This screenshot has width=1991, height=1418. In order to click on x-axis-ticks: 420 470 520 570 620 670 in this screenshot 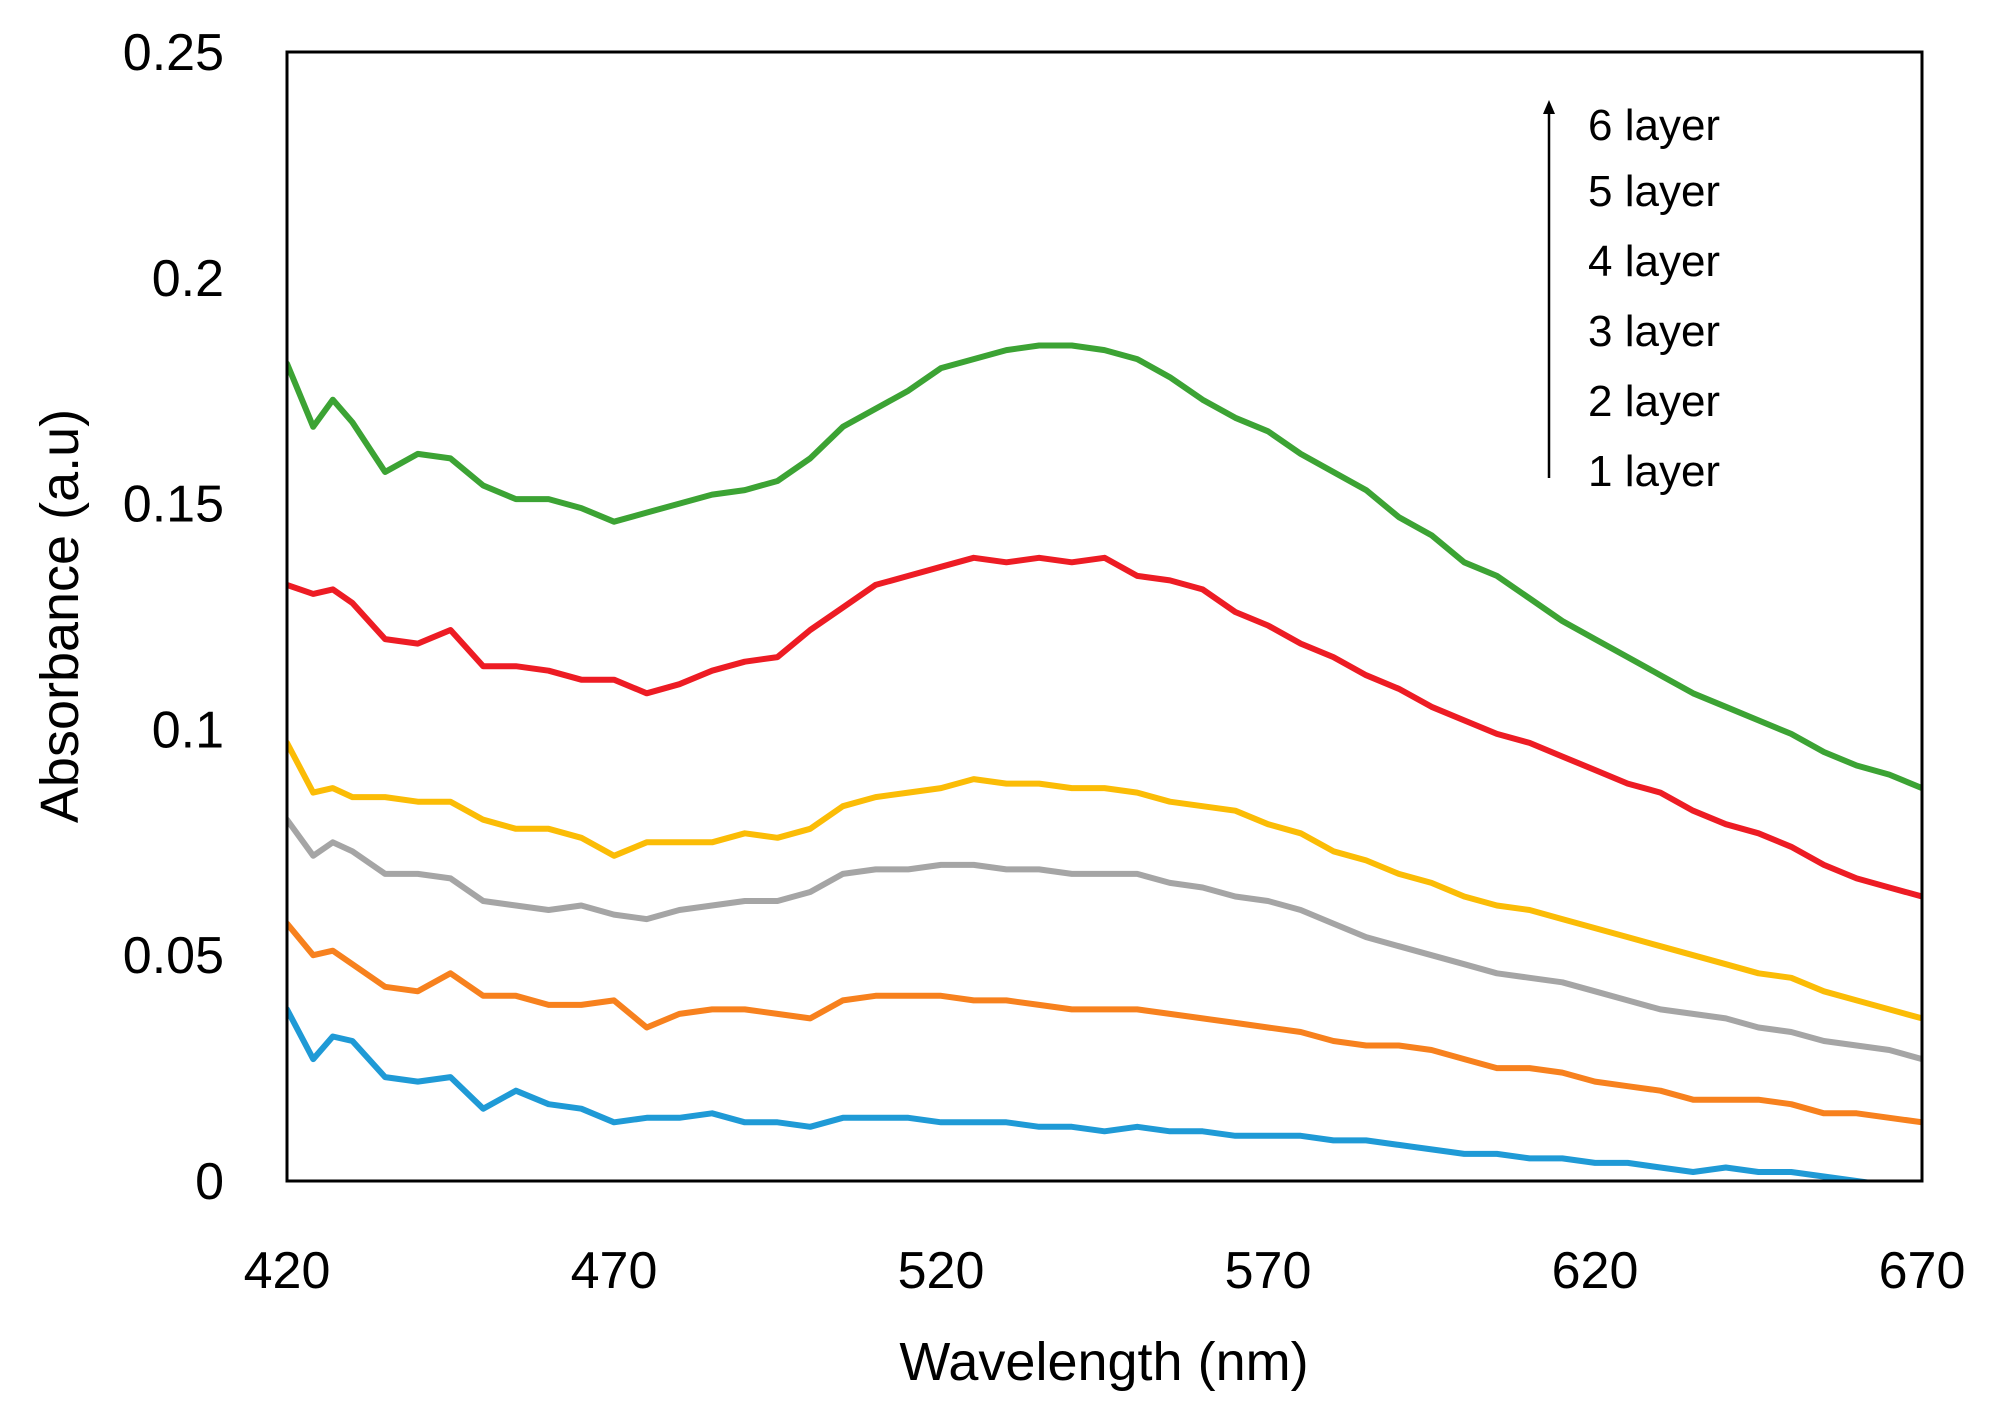, I will do `click(1105, 1271)`.